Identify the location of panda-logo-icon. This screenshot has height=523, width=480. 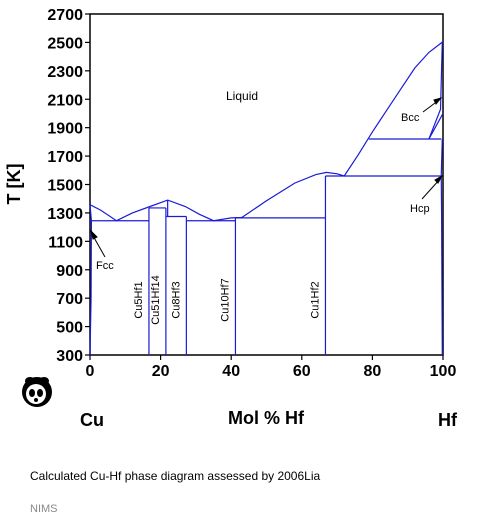
(37, 392).